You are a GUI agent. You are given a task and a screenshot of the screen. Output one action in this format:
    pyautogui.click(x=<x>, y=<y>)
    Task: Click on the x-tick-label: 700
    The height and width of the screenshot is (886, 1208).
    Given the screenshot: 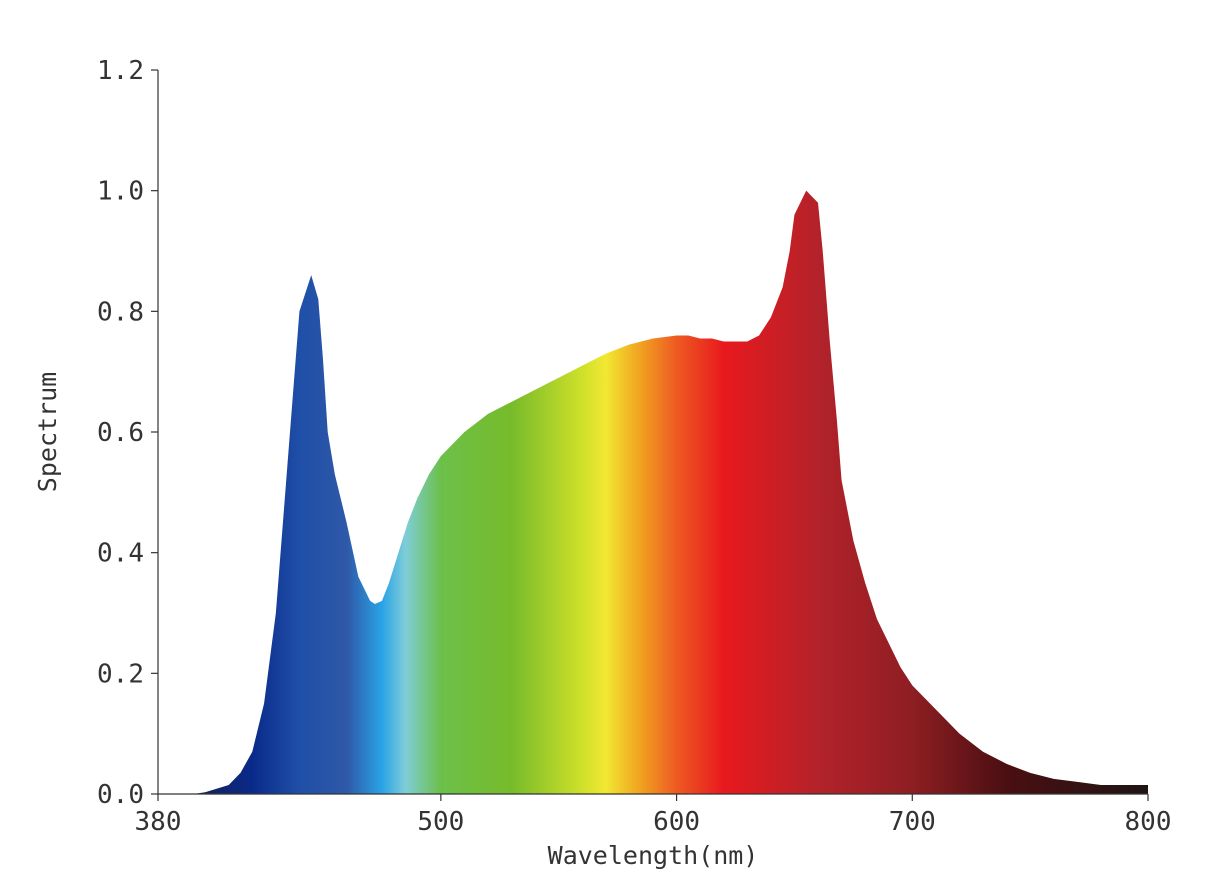 What is the action you would take?
    pyautogui.click(x=912, y=822)
    